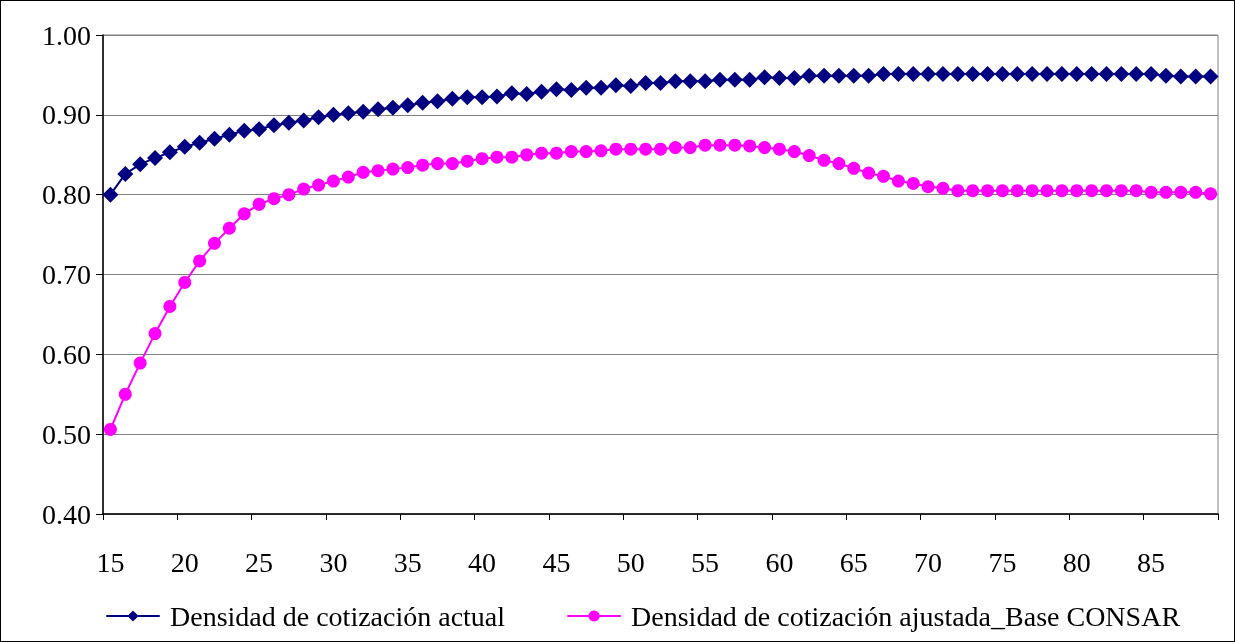 The image size is (1235, 642). Describe the element at coordinates (184, 562) in the screenshot. I see `x-tick-label: 20` at that location.